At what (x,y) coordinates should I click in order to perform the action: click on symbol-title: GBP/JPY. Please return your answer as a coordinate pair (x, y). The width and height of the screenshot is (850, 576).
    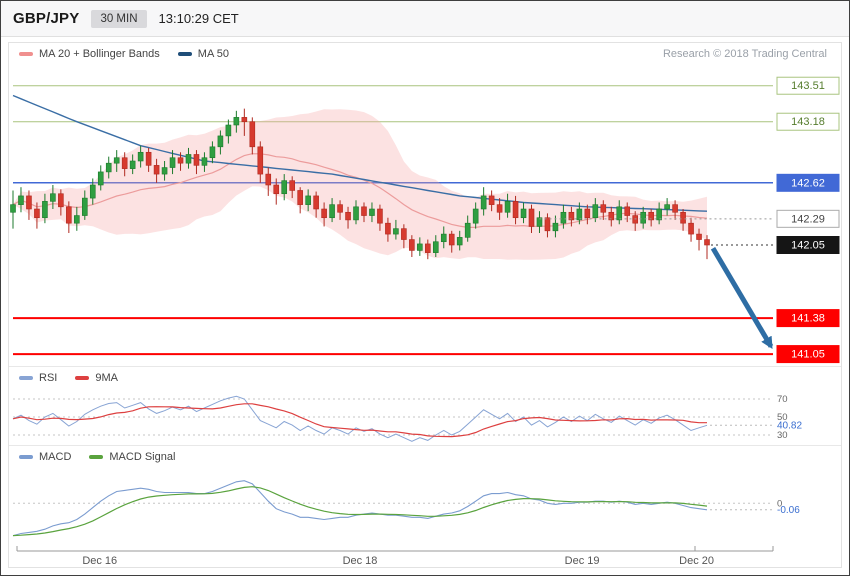
    Looking at the image, I should click on (46, 18).